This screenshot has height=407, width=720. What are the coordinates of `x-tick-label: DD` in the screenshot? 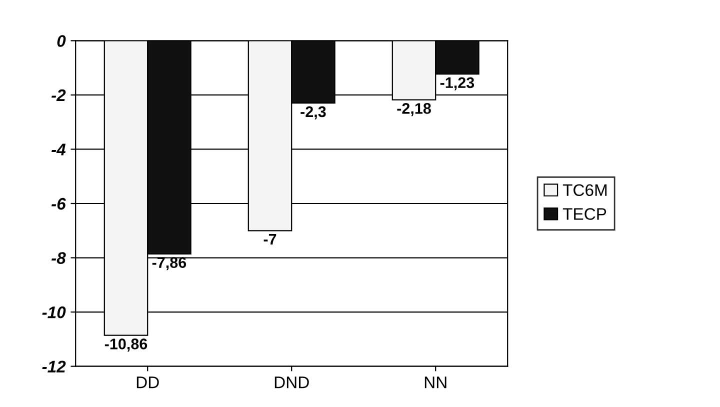 It's located at (147, 382).